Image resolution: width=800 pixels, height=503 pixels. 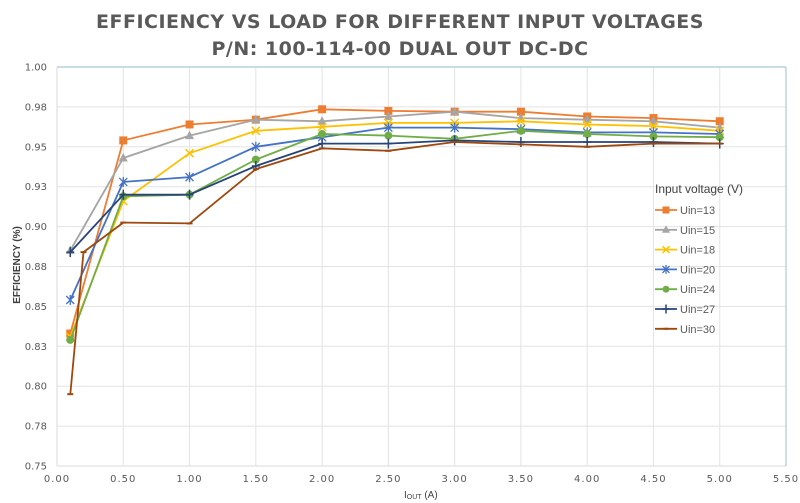 What do you see at coordinates (388, 479) in the screenshot?
I see `x-tick-label: 2.50` at bounding box center [388, 479].